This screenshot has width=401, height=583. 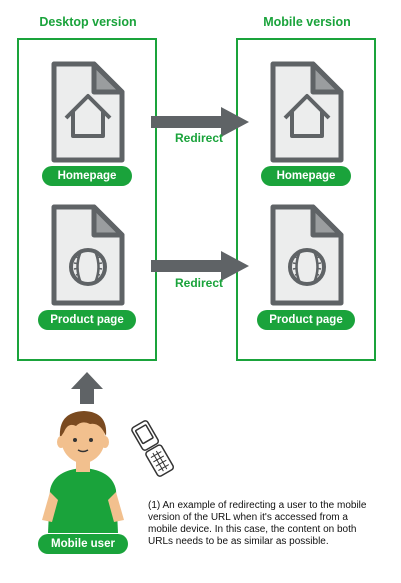 What do you see at coordinates (87, 388) in the screenshot?
I see `up-arrow` at bounding box center [87, 388].